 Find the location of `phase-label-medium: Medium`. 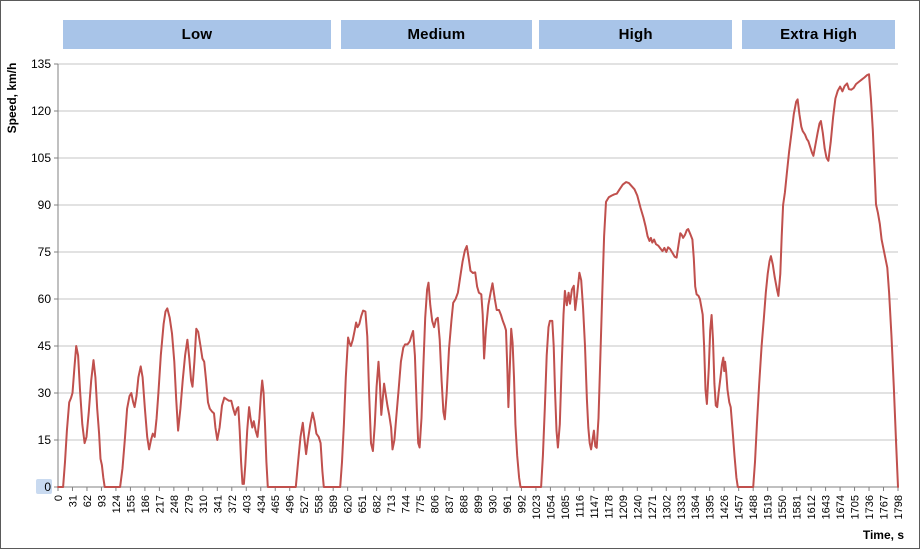

phase-label-medium: Medium is located at coordinates (436, 34).